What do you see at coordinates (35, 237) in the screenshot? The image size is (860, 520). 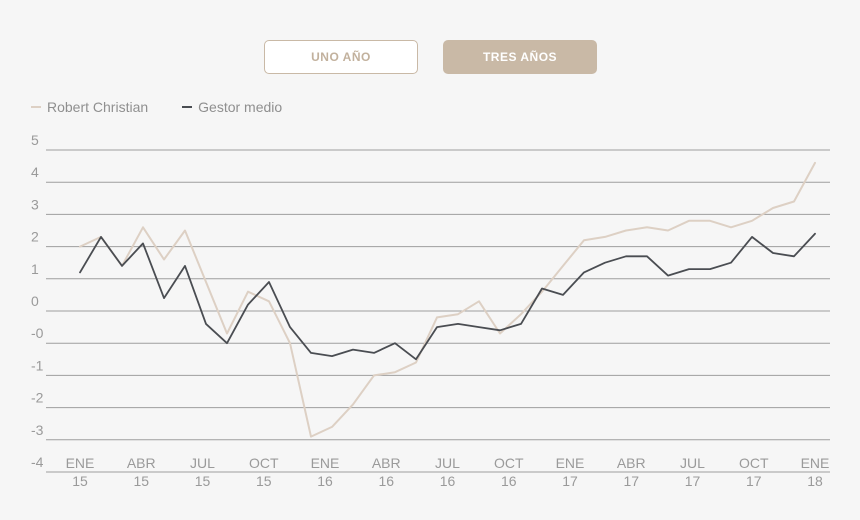 I see `y-tick-label: 2` at bounding box center [35, 237].